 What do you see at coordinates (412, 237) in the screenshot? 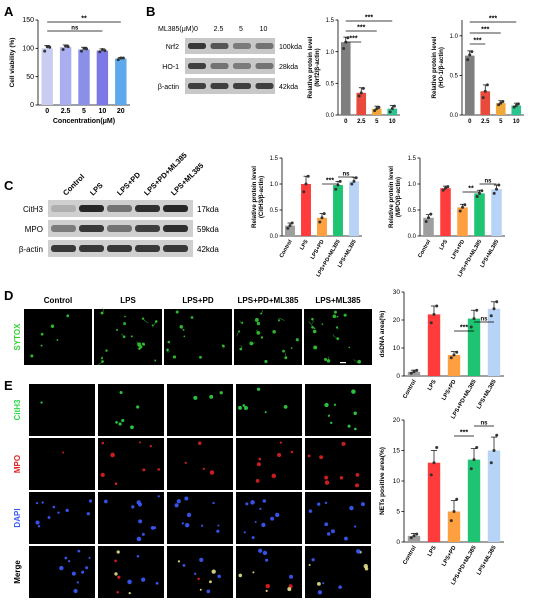
I see `y-tick-label: 0.0` at bounding box center [412, 237].